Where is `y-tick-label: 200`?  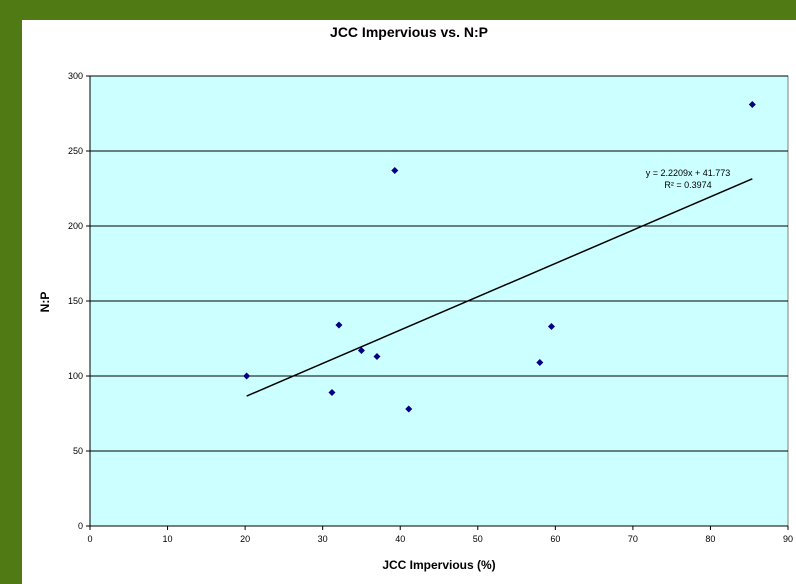
y-tick-label: 200 is located at coordinates (75, 226).